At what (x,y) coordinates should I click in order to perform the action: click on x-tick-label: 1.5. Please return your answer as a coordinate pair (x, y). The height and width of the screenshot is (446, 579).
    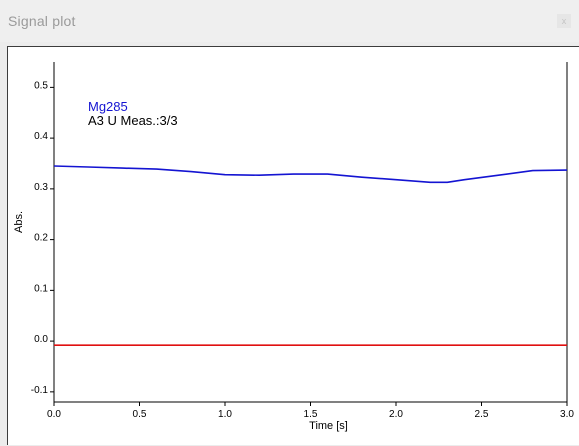
    Looking at the image, I should click on (311, 414).